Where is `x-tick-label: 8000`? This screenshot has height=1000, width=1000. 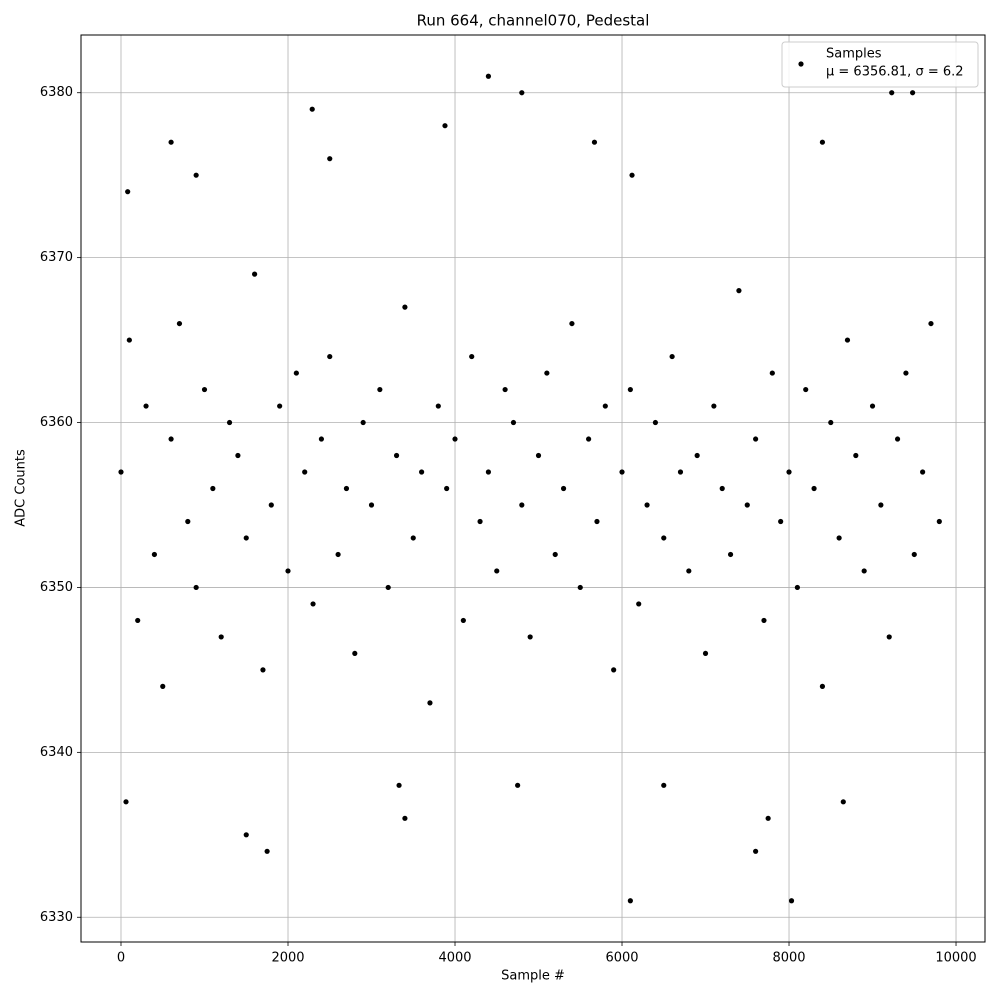 x-tick-label: 8000 is located at coordinates (788, 958).